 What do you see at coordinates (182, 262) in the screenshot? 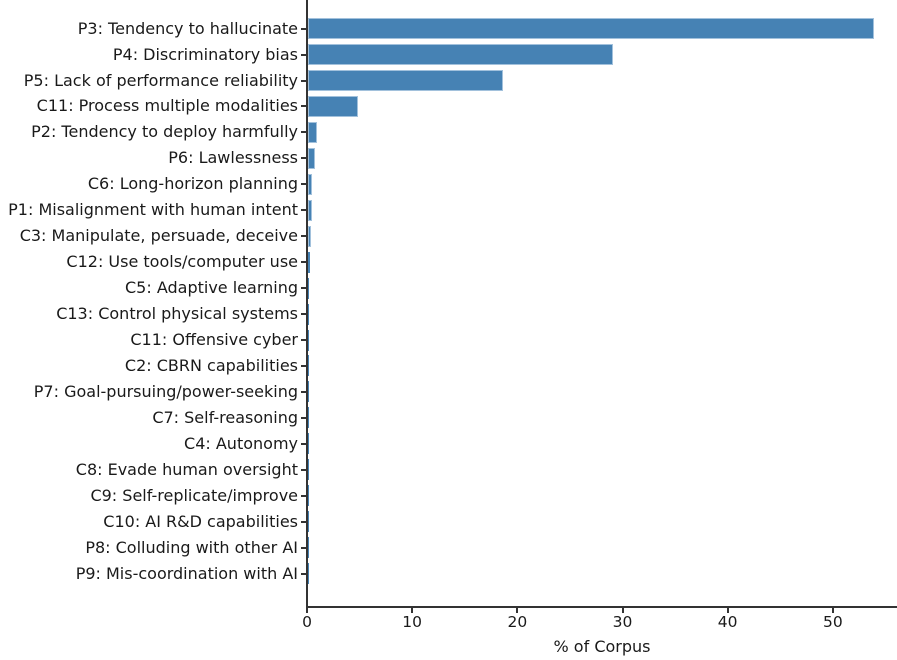
I see `y-tick-label: C12: Use tools/computer use` at bounding box center [182, 262].